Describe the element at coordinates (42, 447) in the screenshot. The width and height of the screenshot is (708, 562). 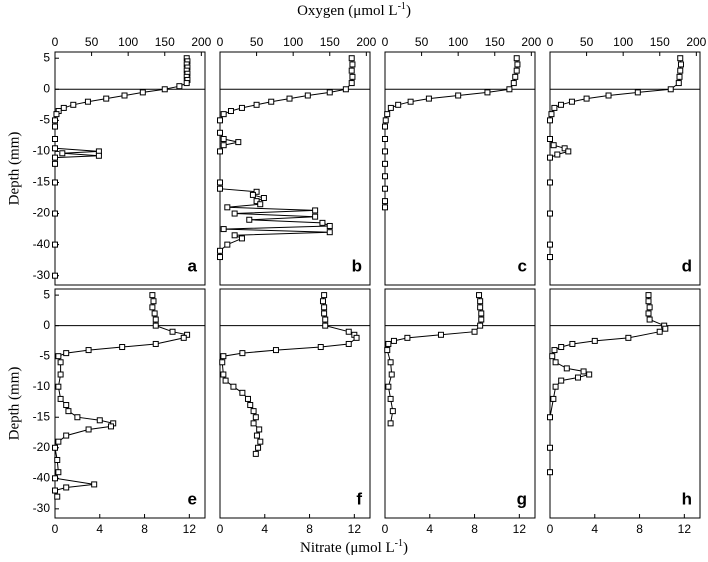
I see `y-tick-label: -20` at that location.